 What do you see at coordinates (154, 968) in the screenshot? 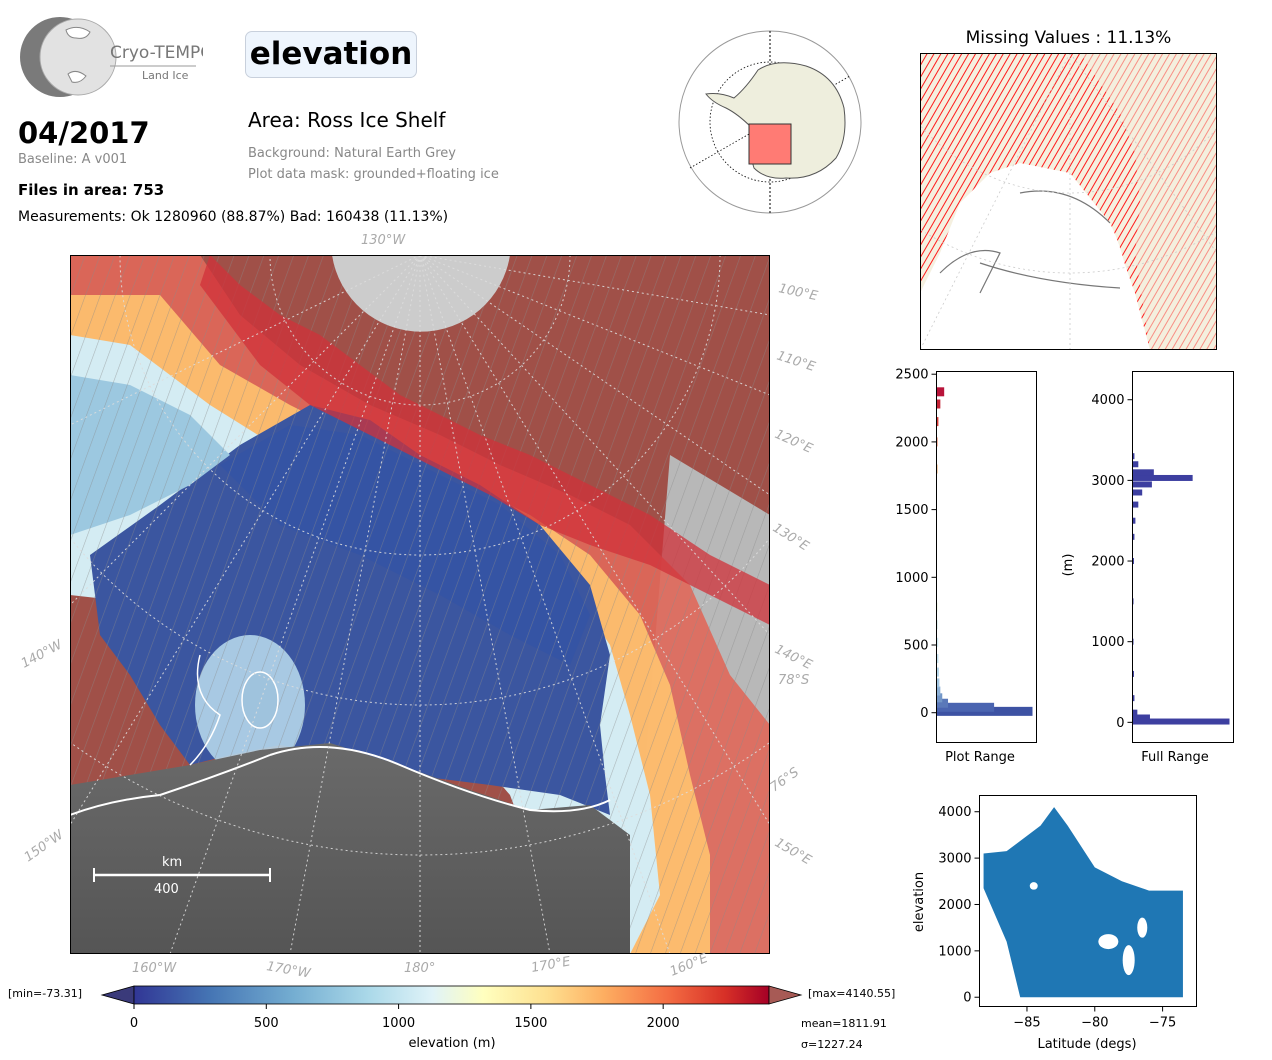
I see `lon-label-160w: 160°W` at bounding box center [154, 968].